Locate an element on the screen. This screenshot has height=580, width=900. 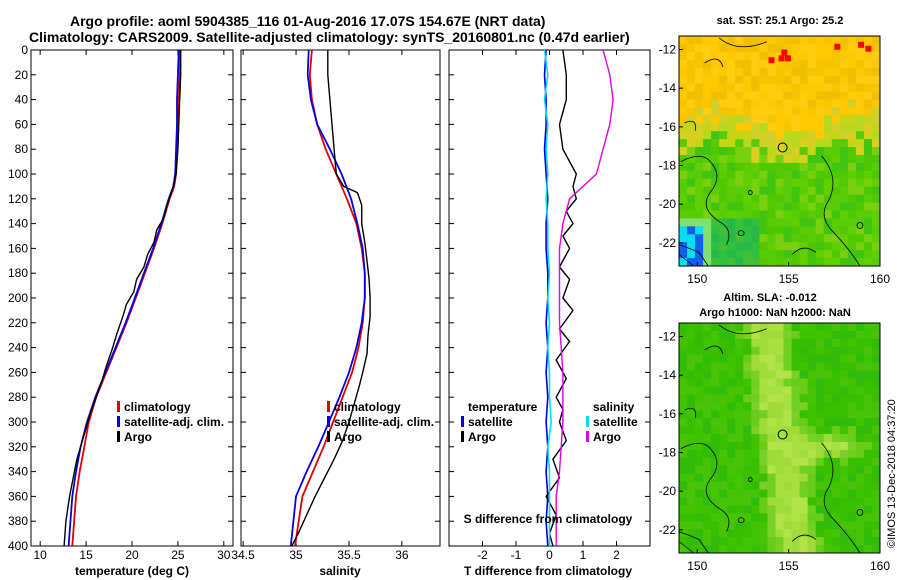
difference-legend-title-temperature: temperature is located at coordinates (503, 407).